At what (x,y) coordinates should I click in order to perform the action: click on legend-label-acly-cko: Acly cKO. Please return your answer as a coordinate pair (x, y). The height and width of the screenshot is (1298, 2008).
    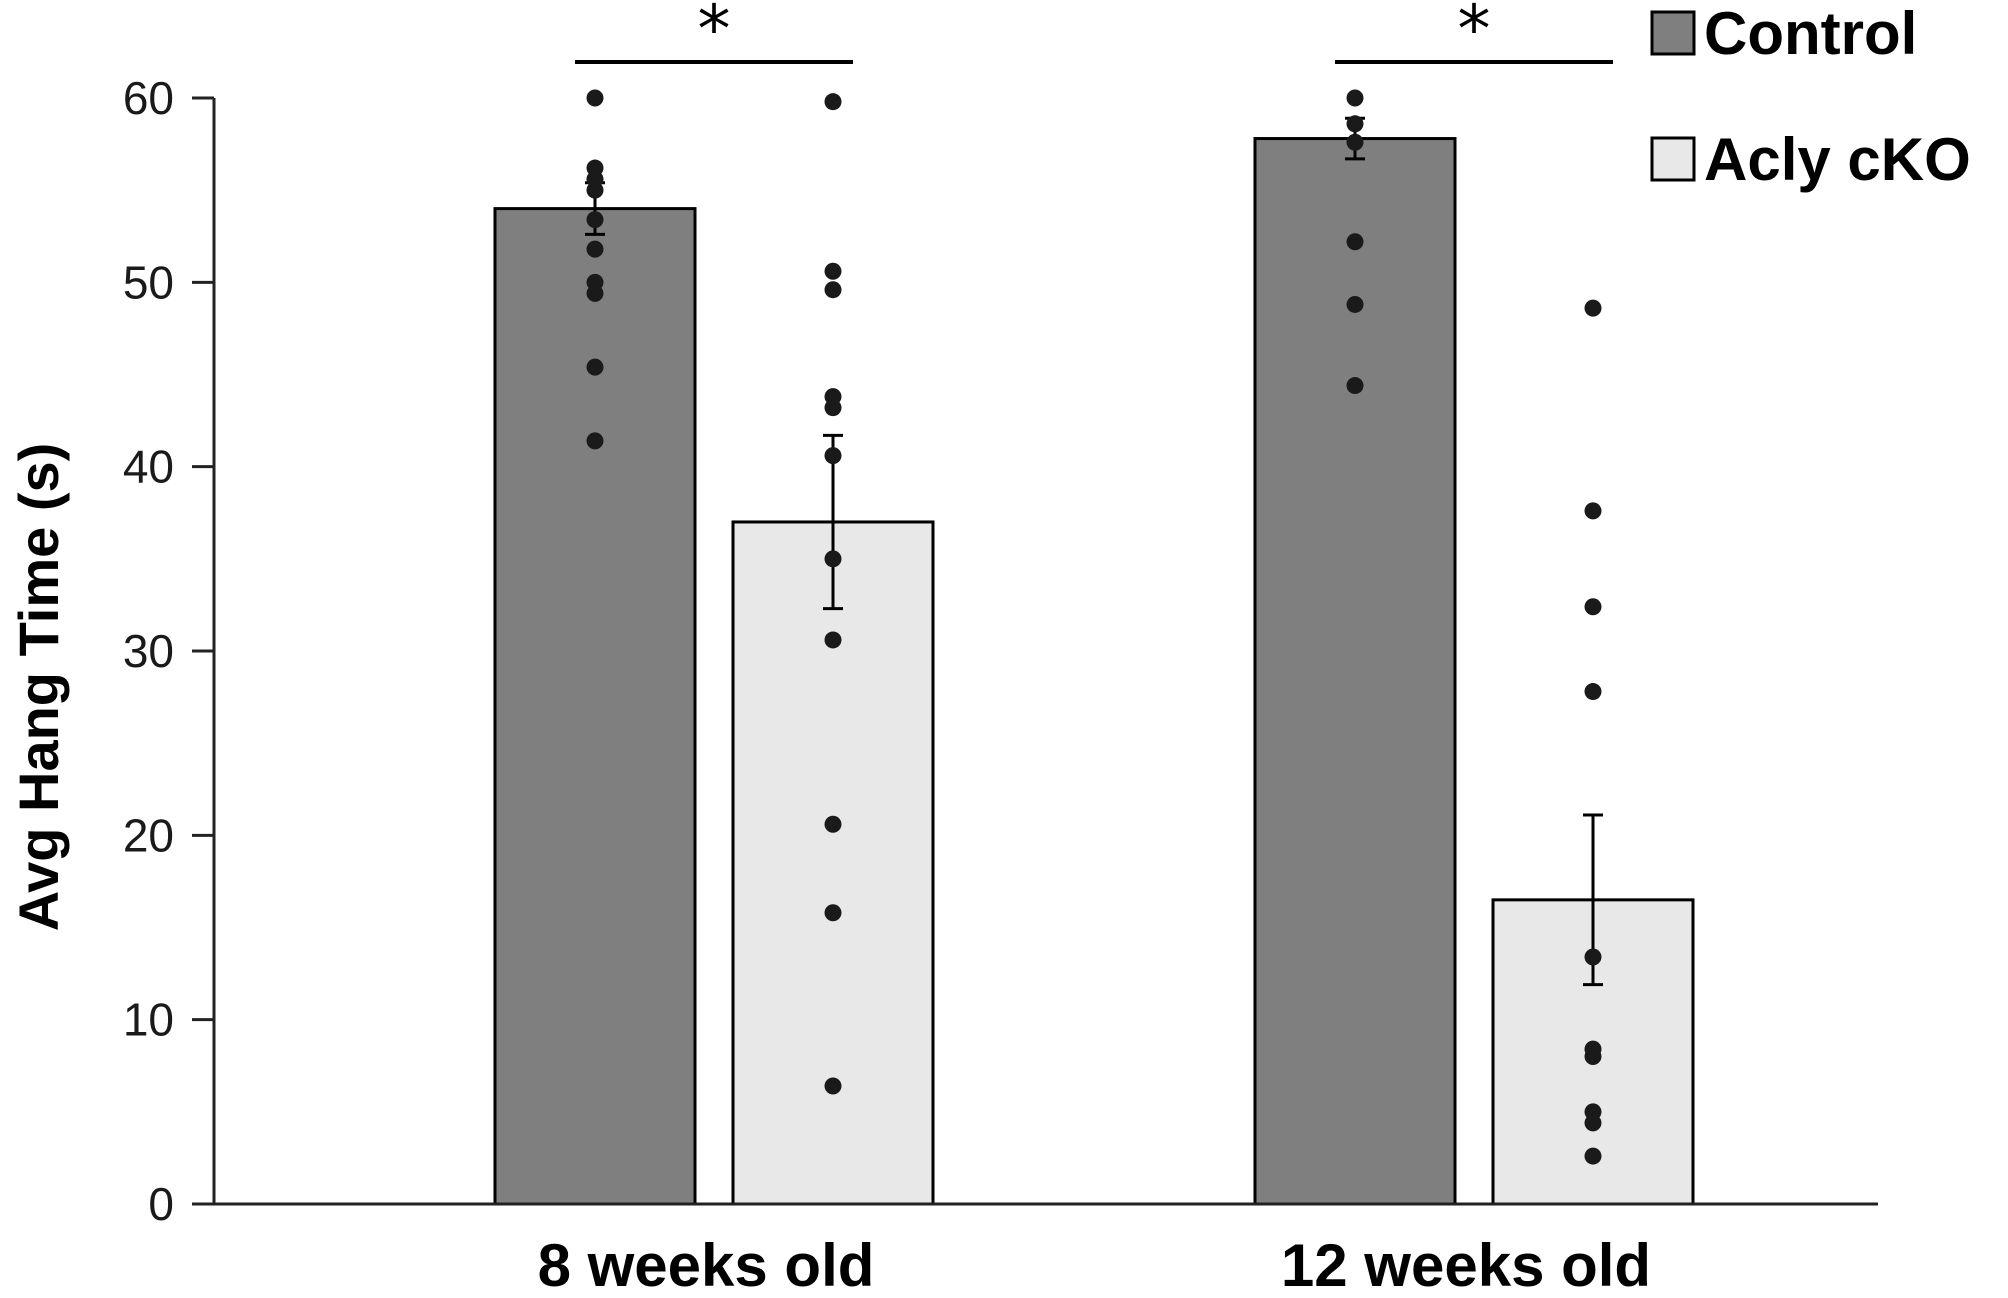
    Looking at the image, I should click on (1837, 159).